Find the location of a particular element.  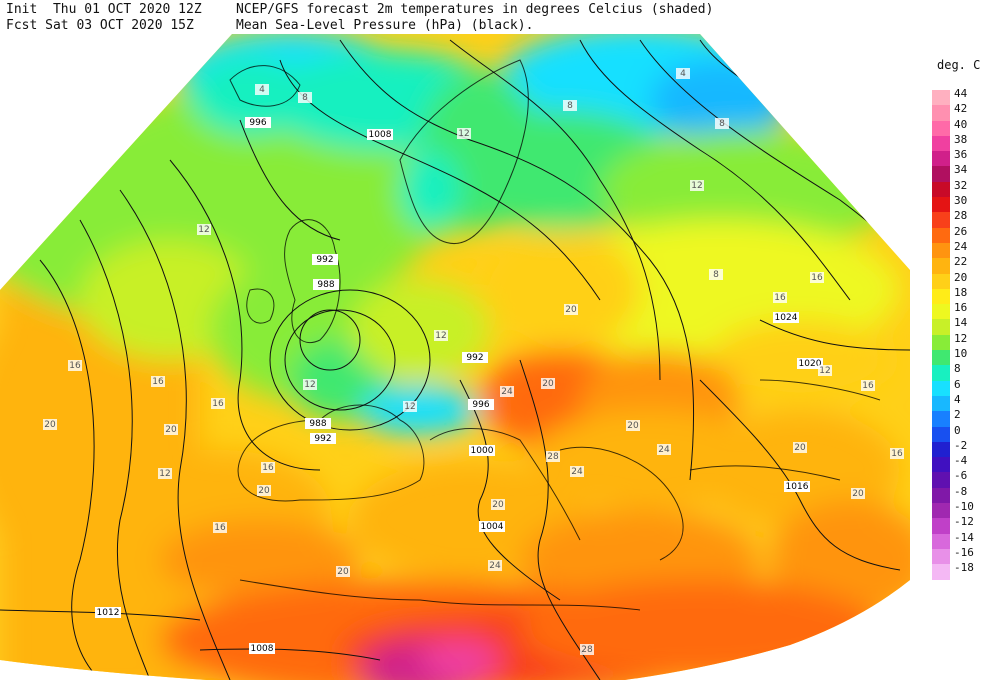

legend-label: 44 is located at coordinates (961, 93).